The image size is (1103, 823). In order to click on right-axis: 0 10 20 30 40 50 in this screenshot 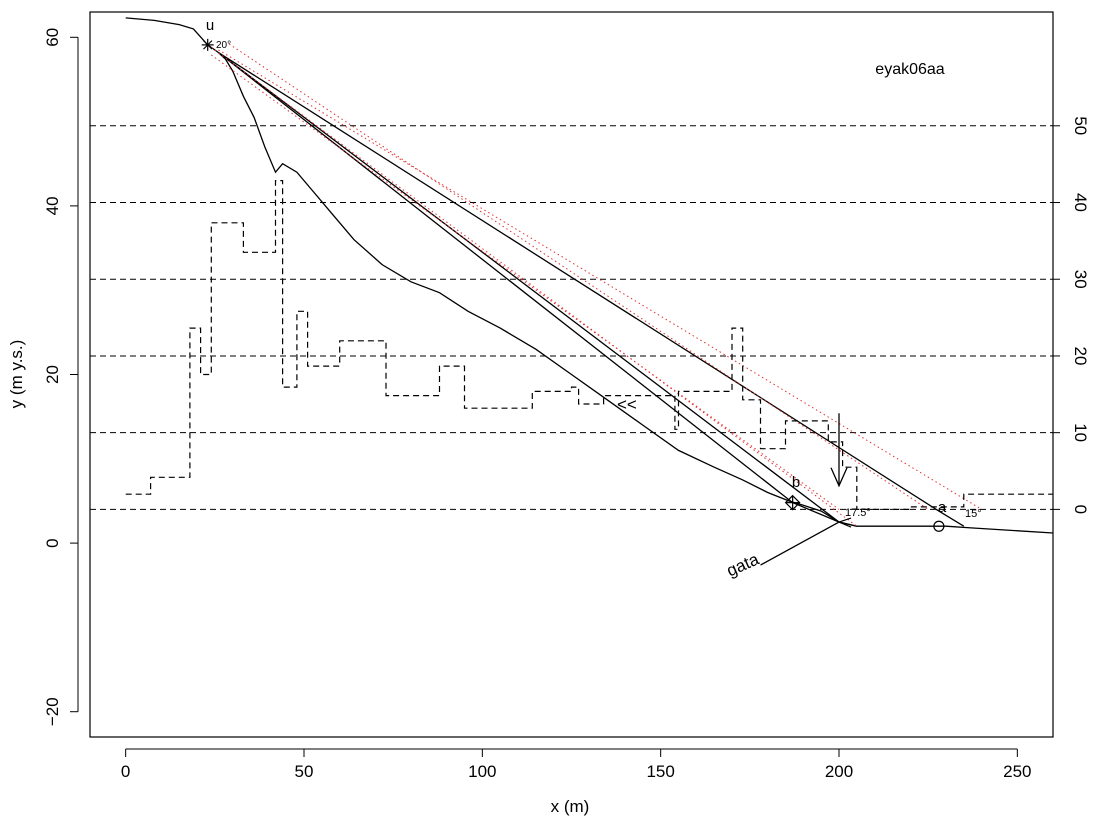, I will do `click(1071, 315)`.